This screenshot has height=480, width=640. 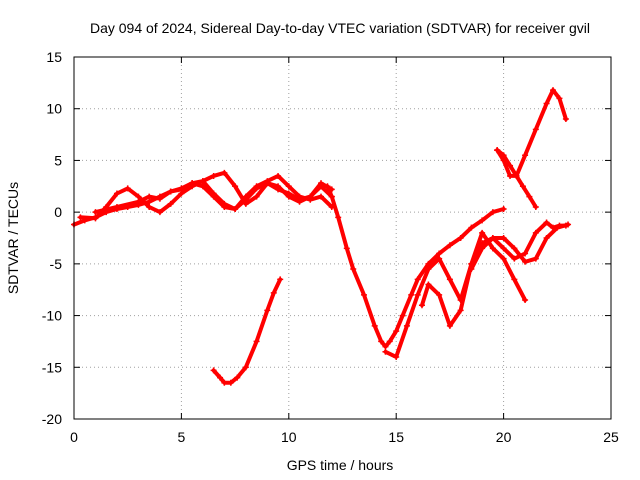 I want to click on x-tick-label: 0, so click(x=74, y=437).